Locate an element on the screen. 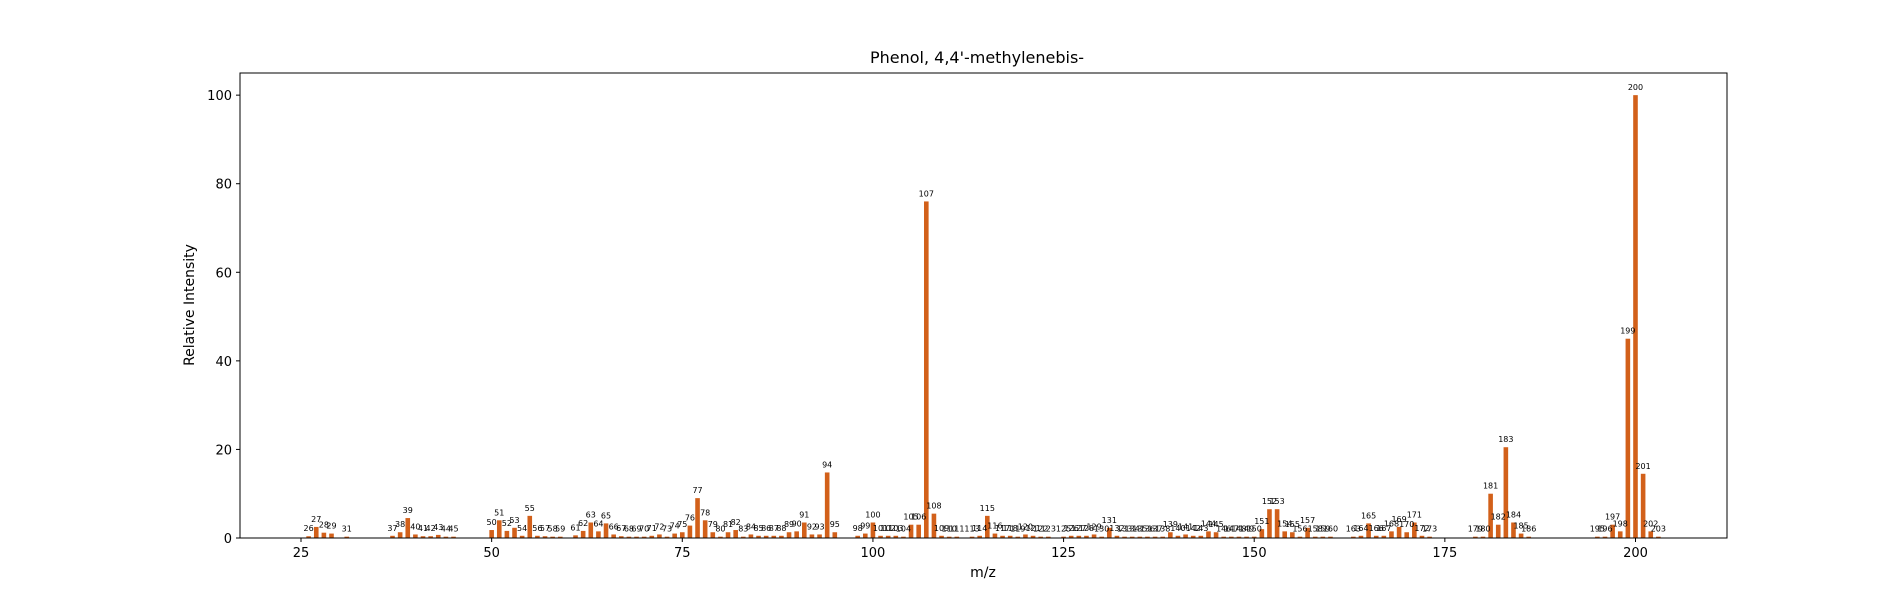  peak-label: 169 is located at coordinates (1398, 519).